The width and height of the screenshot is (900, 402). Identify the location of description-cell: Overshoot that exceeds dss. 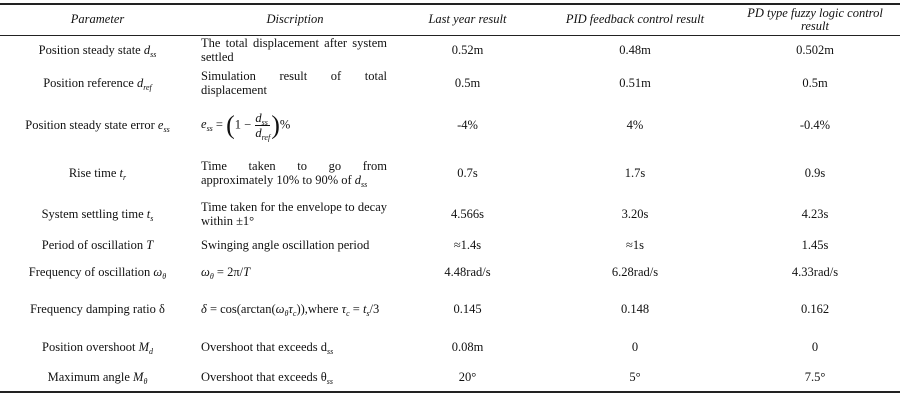
(295, 347).